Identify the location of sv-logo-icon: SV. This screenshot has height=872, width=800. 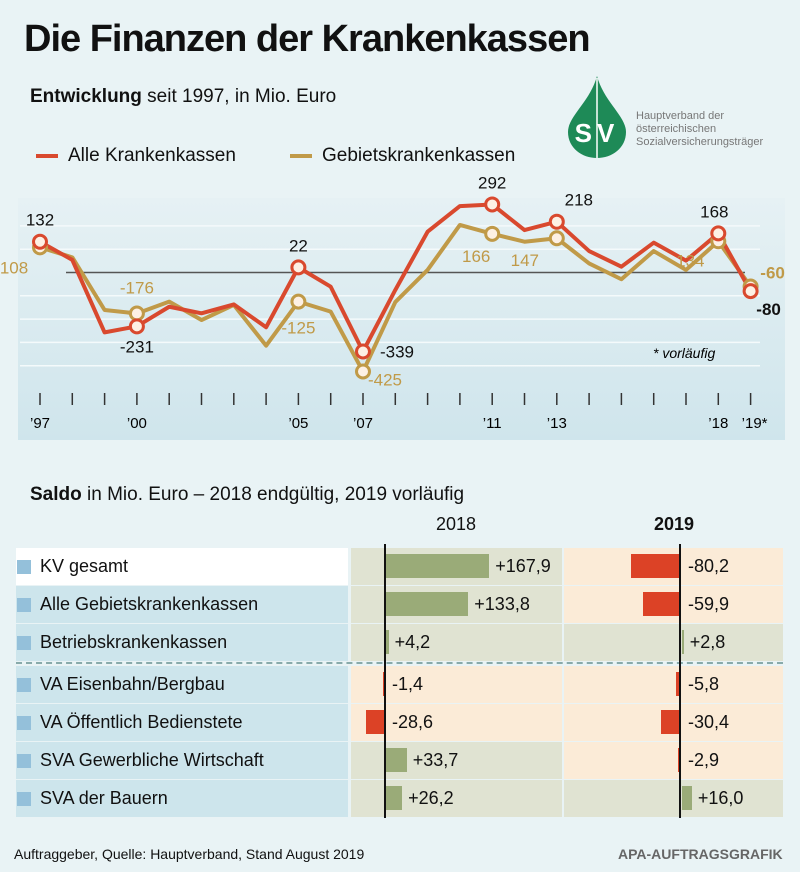
(597, 117).